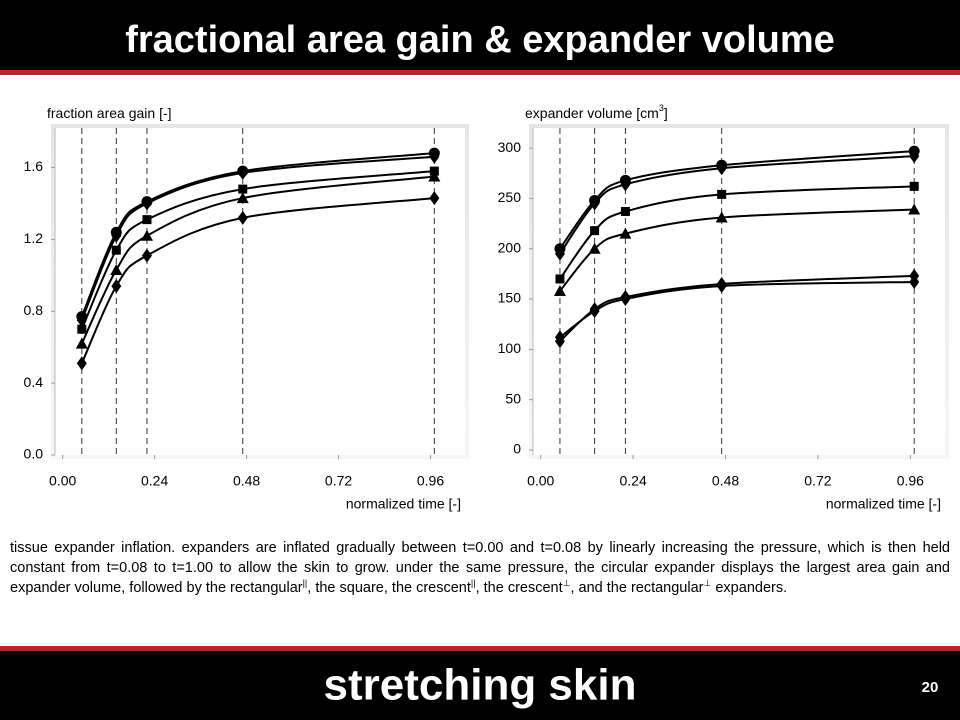 This screenshot has width=960, height=720. I want to click on caption-part: , the crescent, so click(519, 588).